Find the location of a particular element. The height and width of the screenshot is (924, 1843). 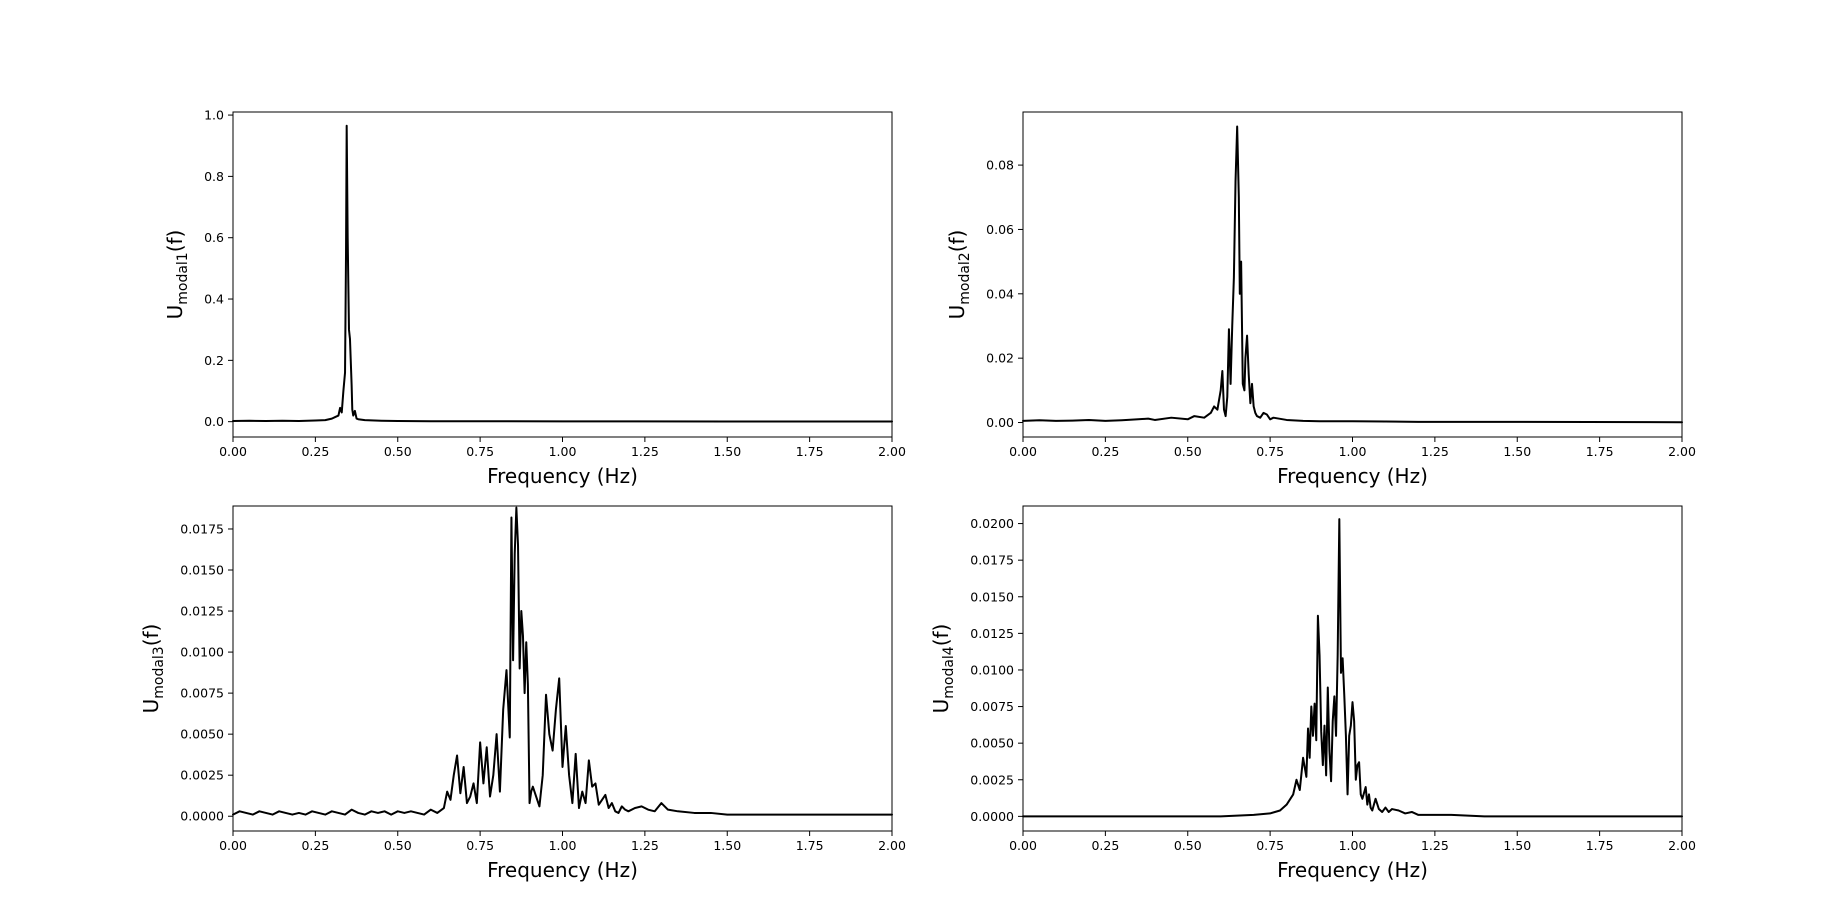

y-tick-label: 0.0 is located at coordinates (214, 421).